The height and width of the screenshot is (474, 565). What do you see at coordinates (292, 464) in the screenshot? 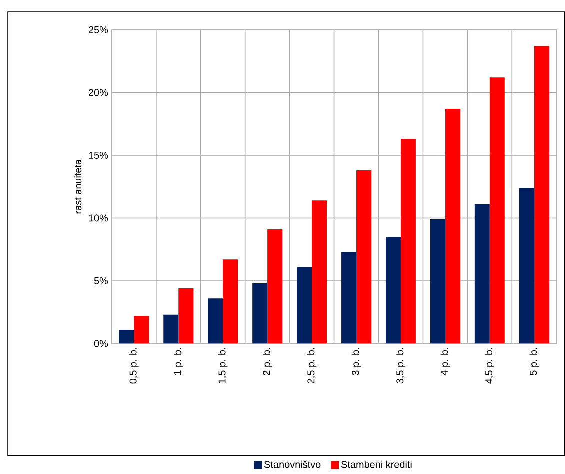
I see `legend-label: Stanovništvo` at bounding box center [292, 464].